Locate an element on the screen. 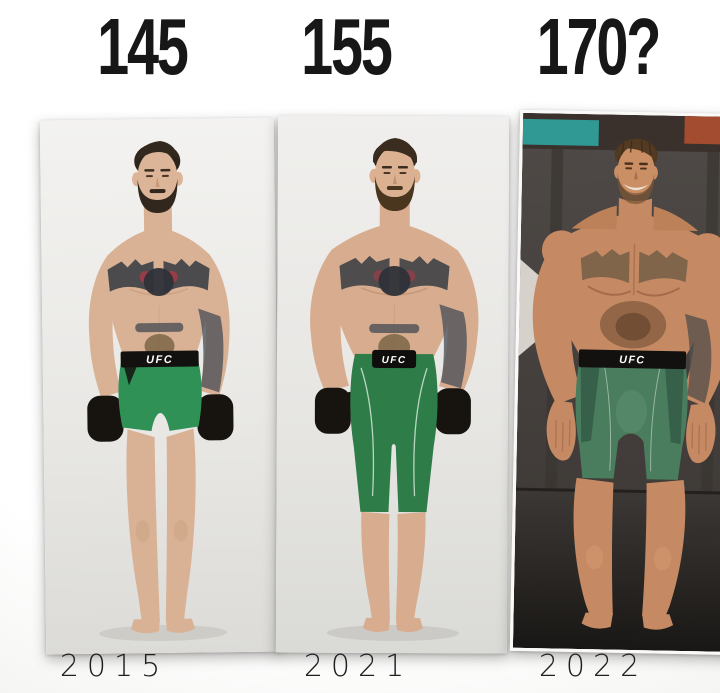 This screenshot has width=720, height=693. year-label: 2022 is located at coordinates (593, 666).